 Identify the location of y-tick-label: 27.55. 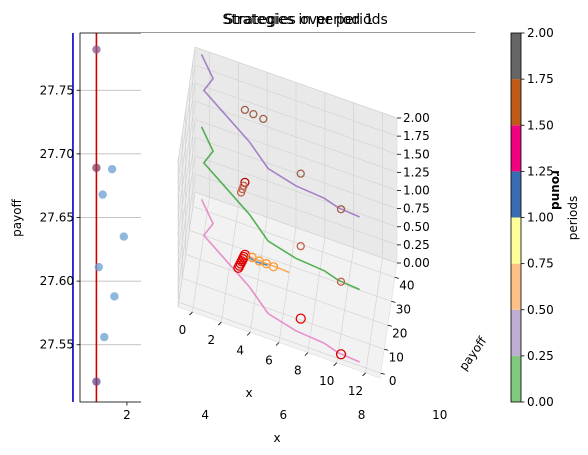
(57, 345).